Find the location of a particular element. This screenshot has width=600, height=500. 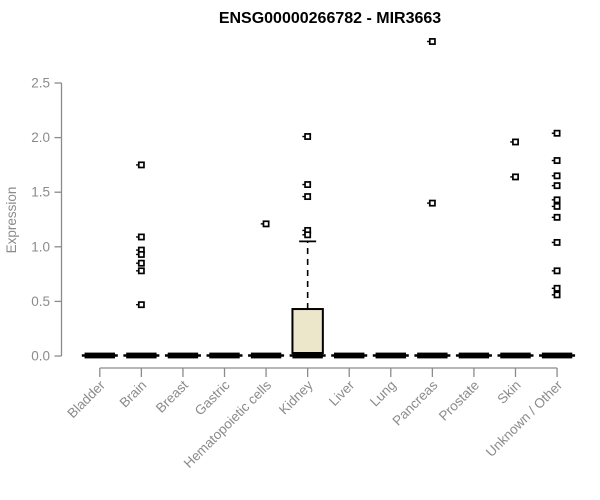

y-tick-label: 1.5 is located at coordinates (40, 192).